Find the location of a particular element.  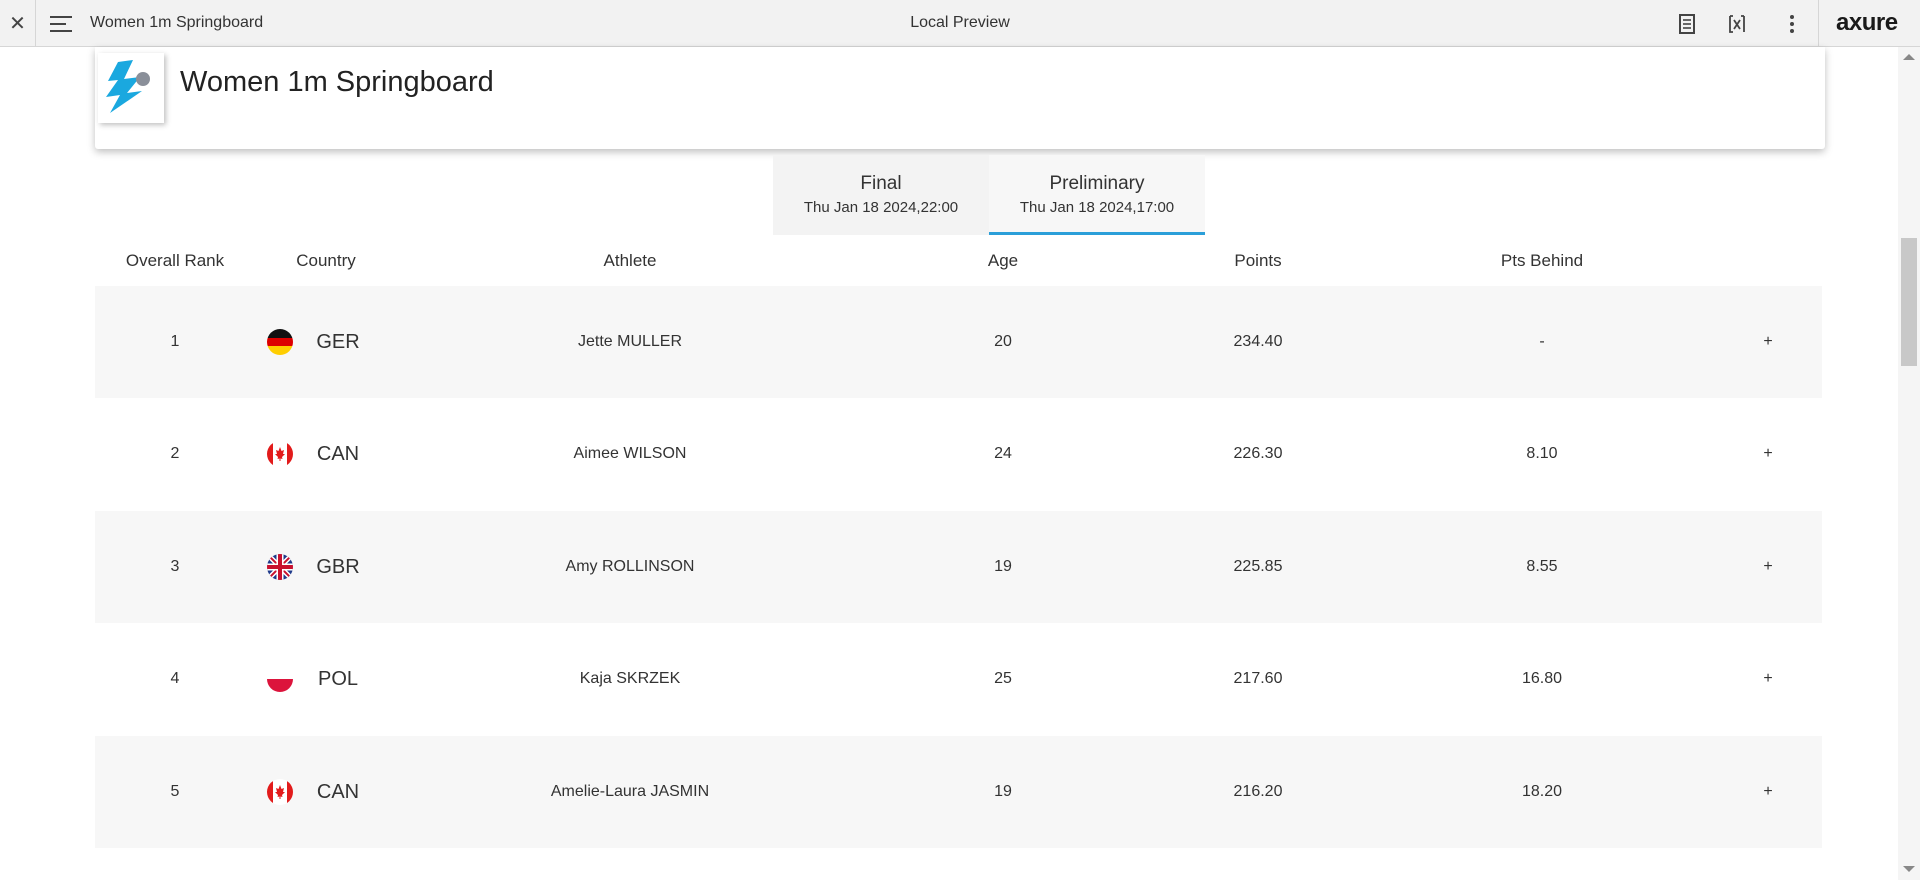

tab-preliminary: Preliminary Thu Jan 18 2024,17:00 is located at coordinates (1097, 195).